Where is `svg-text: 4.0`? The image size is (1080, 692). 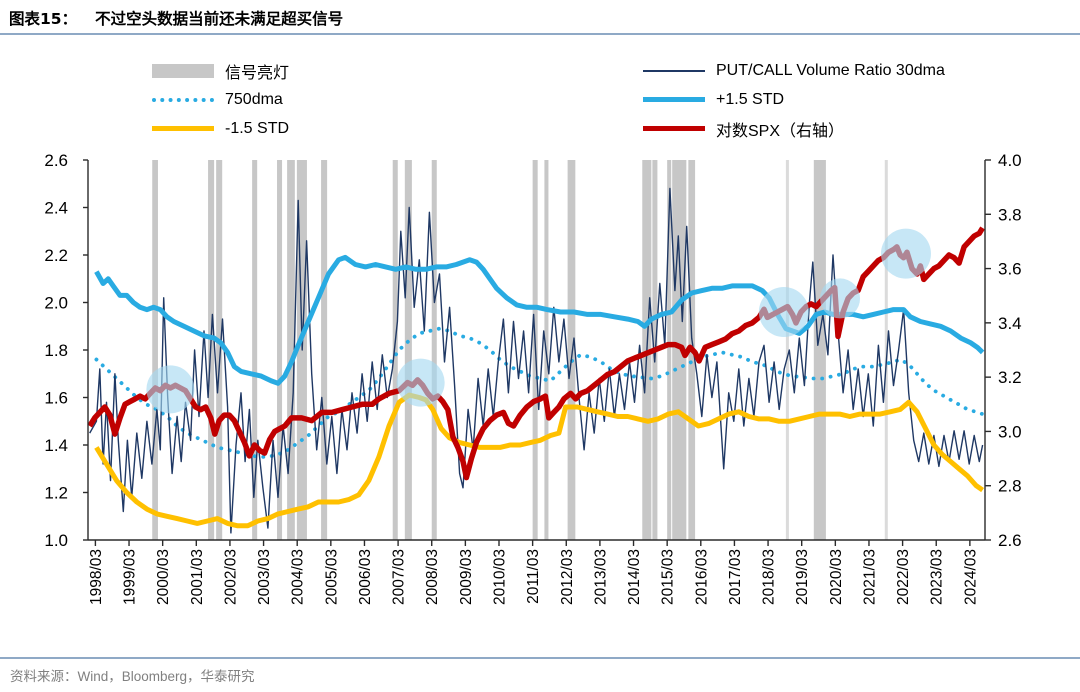 svg-text: 4.0 is located at coordinates (1010, 160).